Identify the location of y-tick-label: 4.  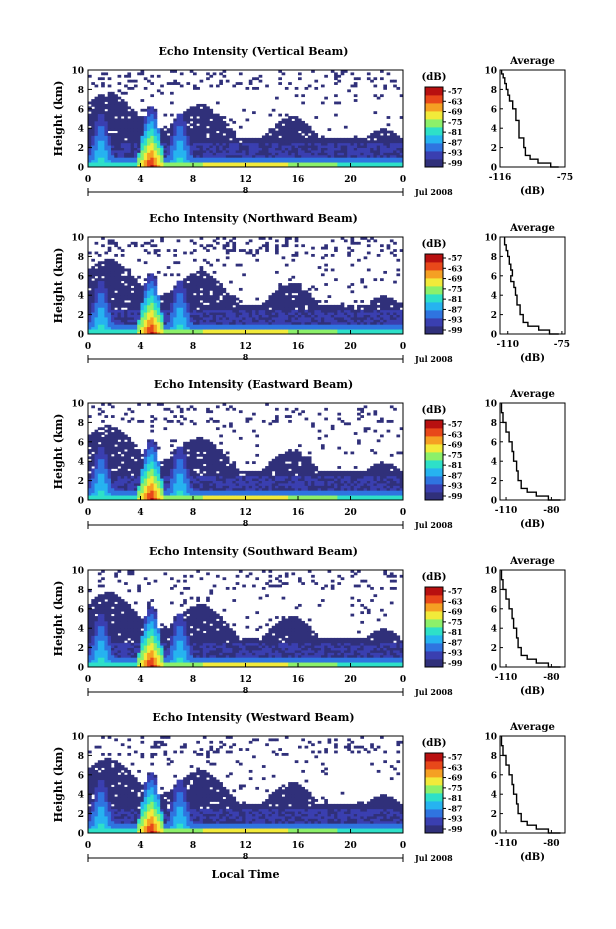
(81, 130).